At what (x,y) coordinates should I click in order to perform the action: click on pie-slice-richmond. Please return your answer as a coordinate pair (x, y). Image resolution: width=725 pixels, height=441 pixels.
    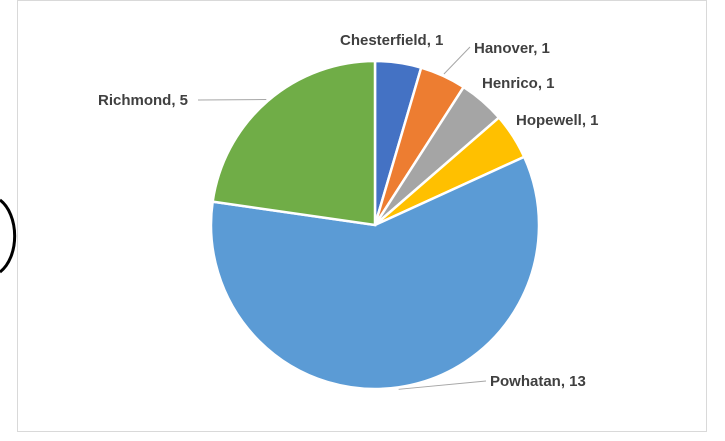
    Looking at the image, I should click on (294, 143).